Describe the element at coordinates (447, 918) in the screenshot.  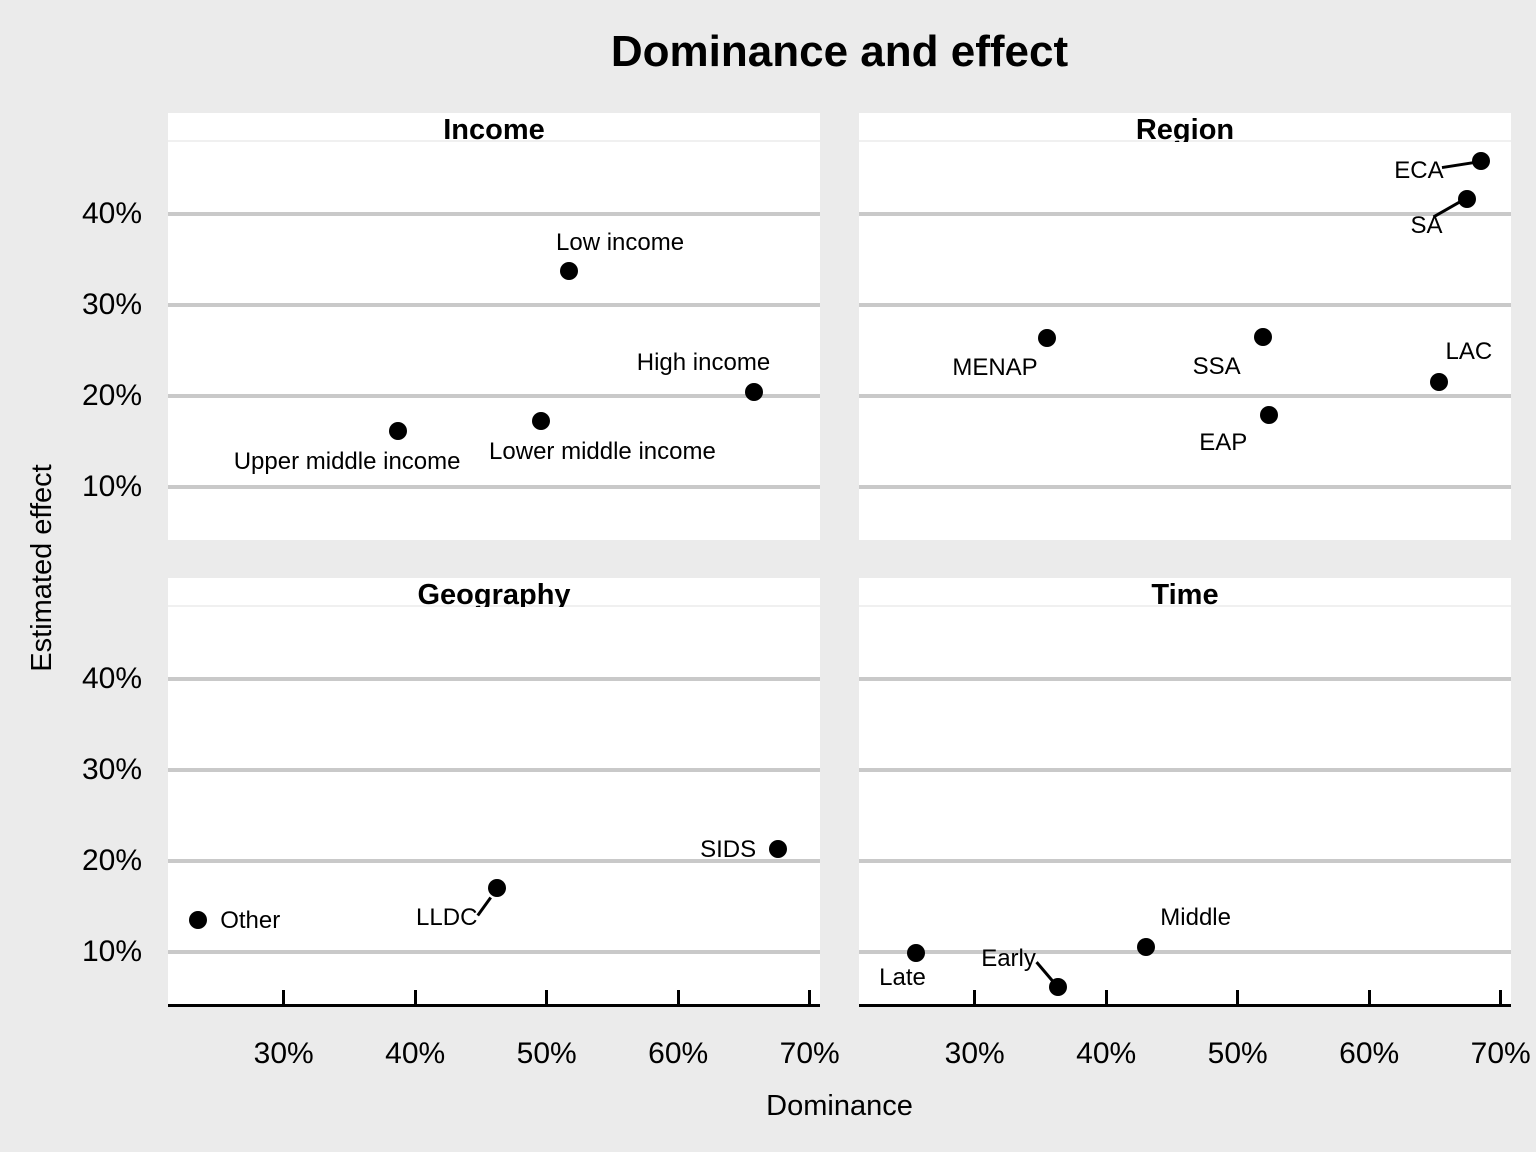
I see `point-label-lldc: LLDC` at that location.